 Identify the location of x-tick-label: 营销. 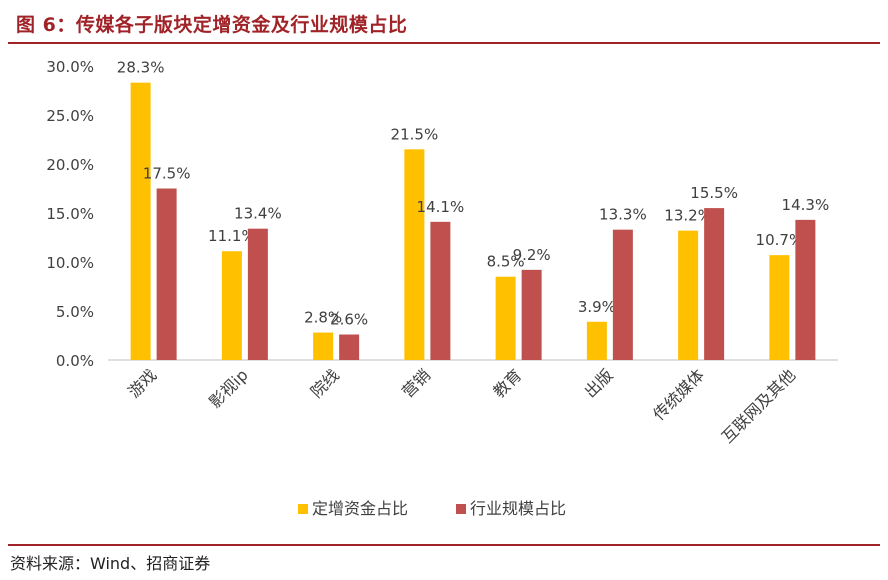
(416, 383).